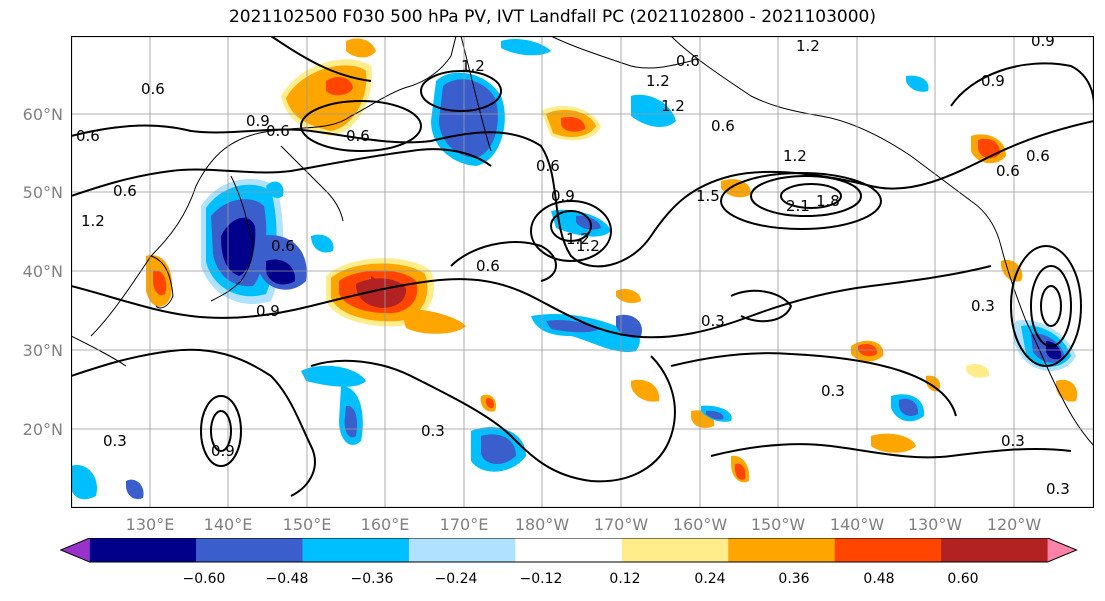  Describe the element at coordinates (307, 524) in the screenshot. I see `lon-label: 150°E` at that location.